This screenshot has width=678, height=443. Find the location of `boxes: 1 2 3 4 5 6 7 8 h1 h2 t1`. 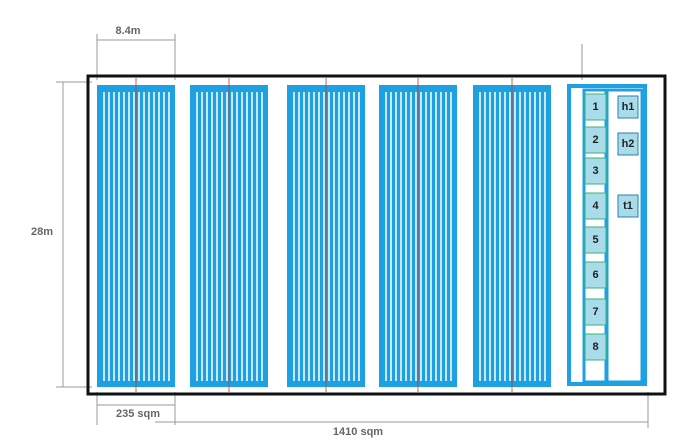

boxes: 1 2 3 4 5 6 7 8 h1 h2 t1 is located at coordinates (611, 227).